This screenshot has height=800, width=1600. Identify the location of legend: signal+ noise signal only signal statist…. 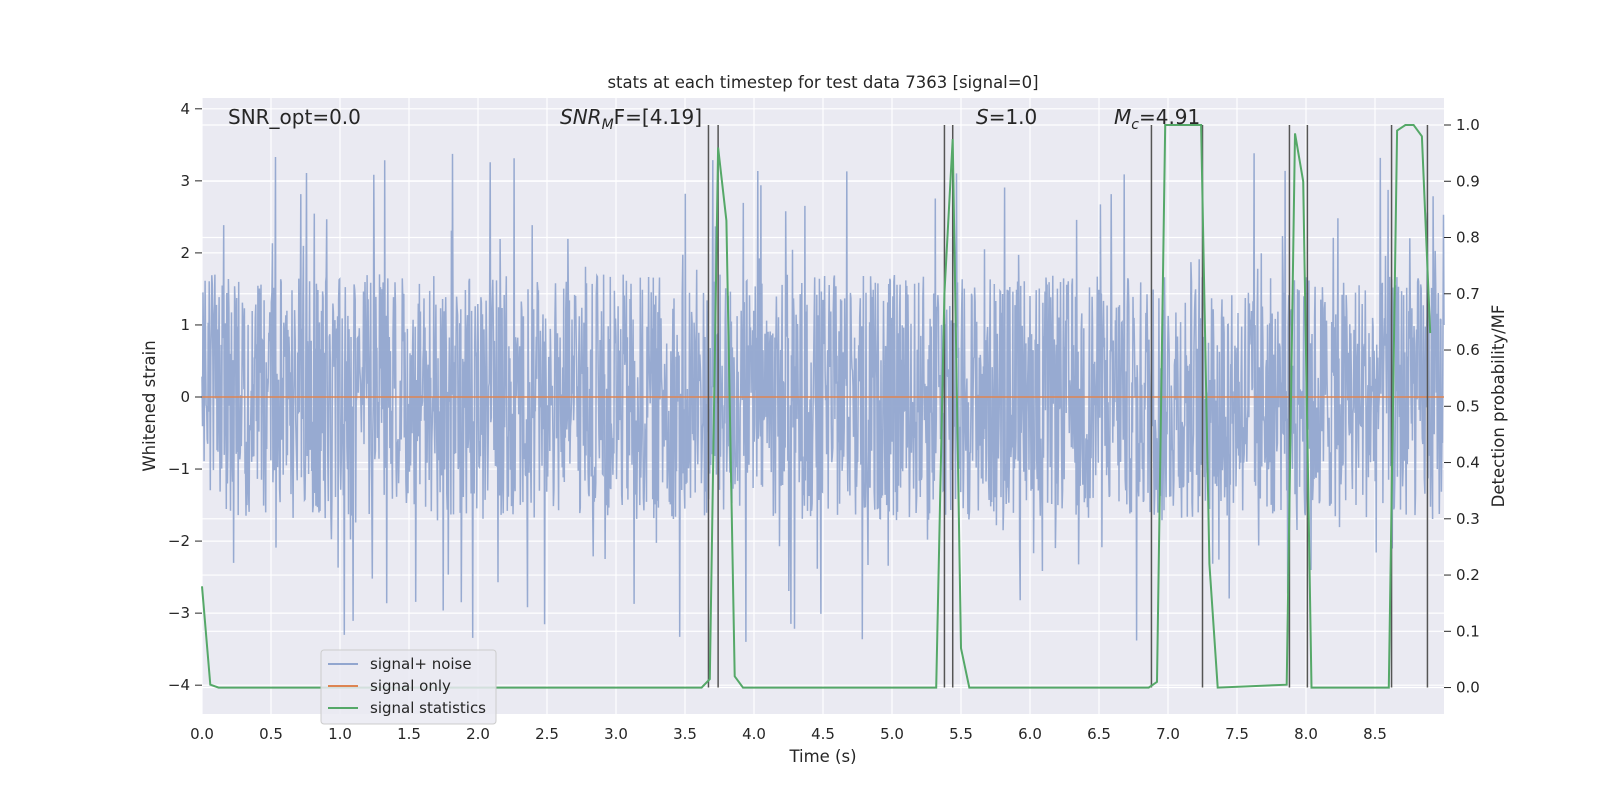
(408, 687).